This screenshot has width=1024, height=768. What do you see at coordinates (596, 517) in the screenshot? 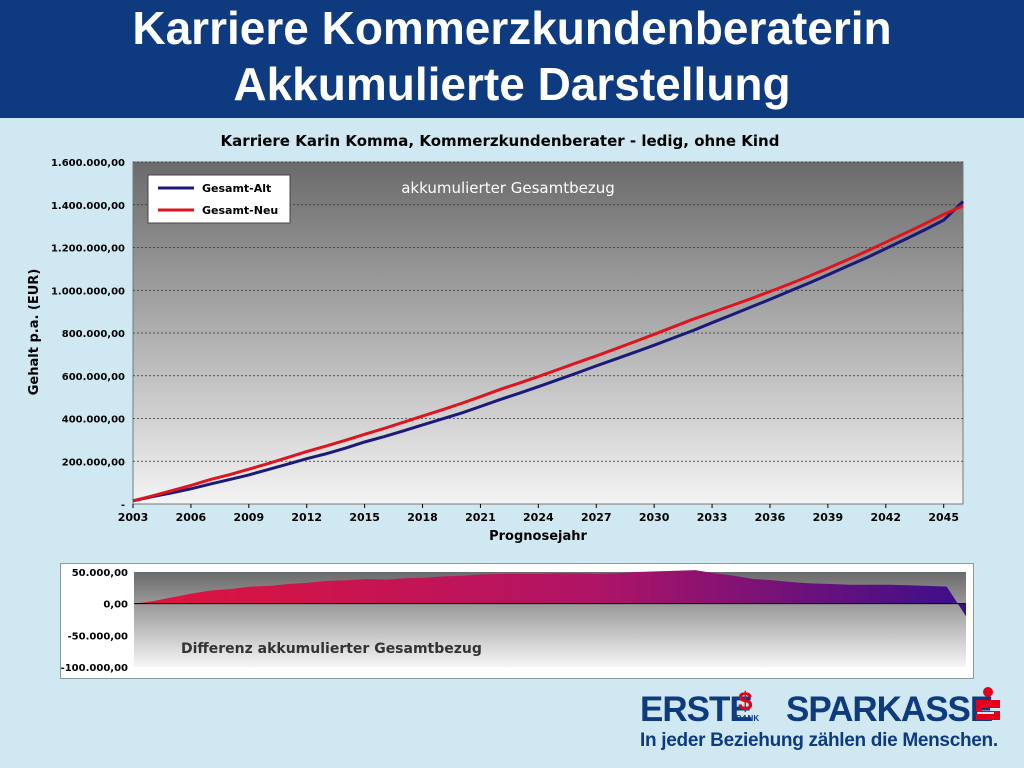
I see `x-tick-label: 2027` at bounding box center [596, 517].